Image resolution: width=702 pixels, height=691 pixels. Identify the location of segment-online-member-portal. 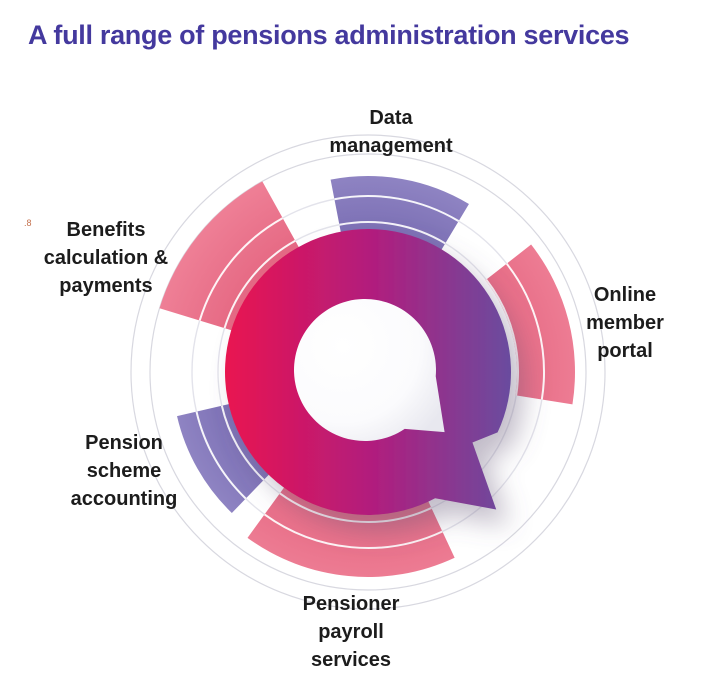
(530, 324).